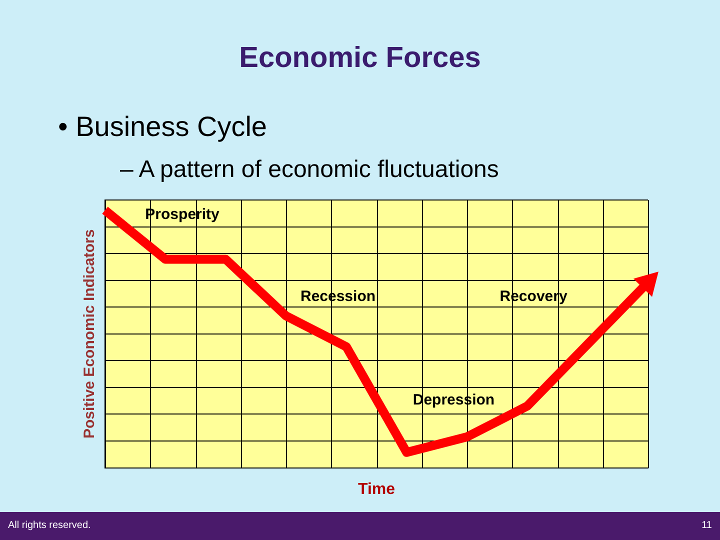 Image resolution: width=720 pixels, height=540 pixels. I want to click on text: All rights reserved., so click(49, 526).